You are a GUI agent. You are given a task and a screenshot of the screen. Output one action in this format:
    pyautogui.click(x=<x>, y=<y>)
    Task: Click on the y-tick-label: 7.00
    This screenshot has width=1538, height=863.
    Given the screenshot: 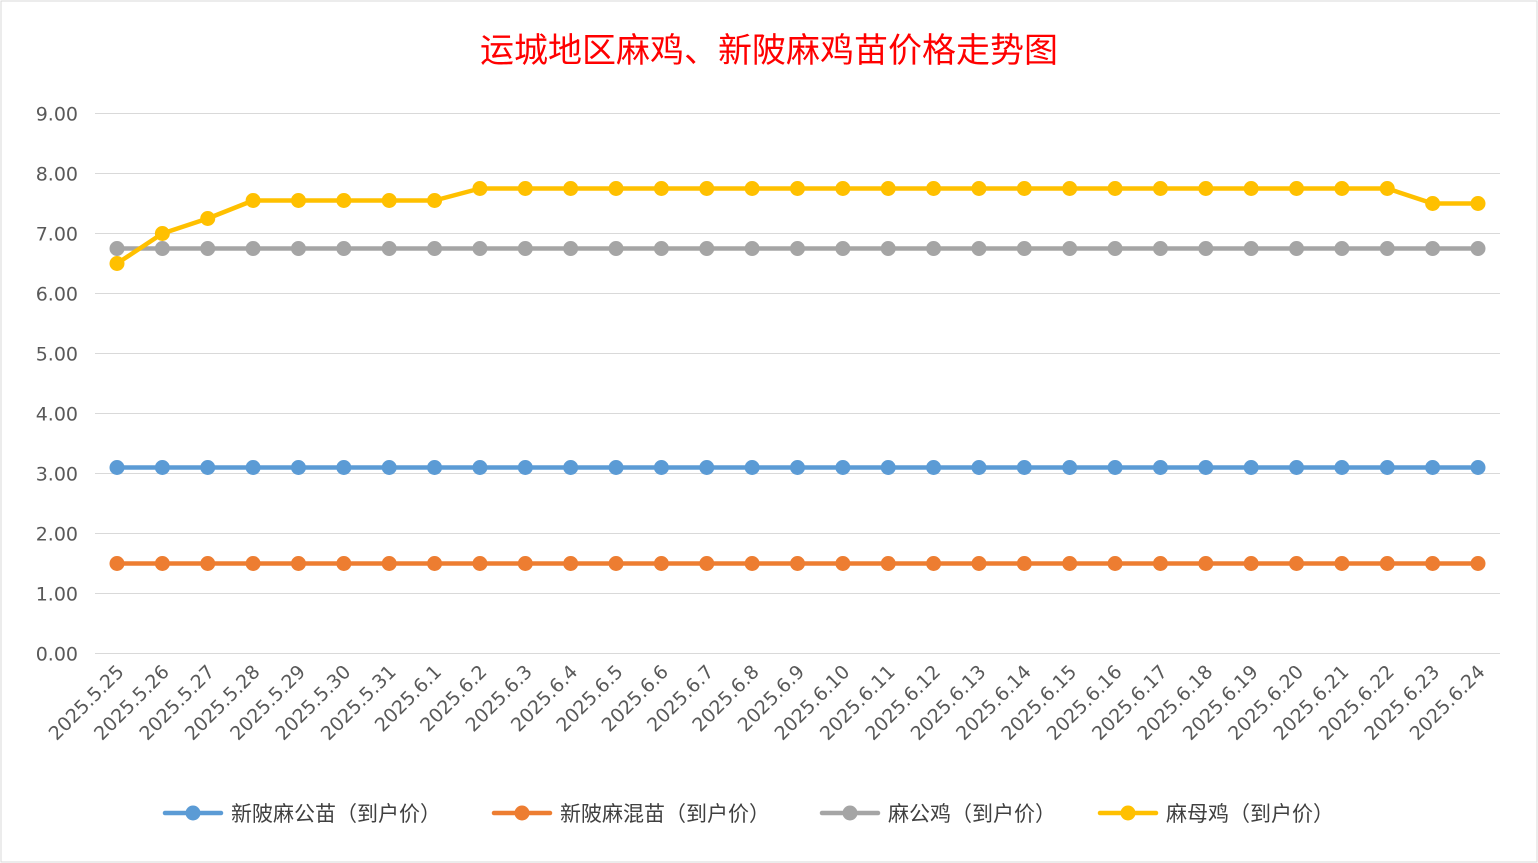 What is the action you would take?
    pyautogui.click(x=57, y=235)
    